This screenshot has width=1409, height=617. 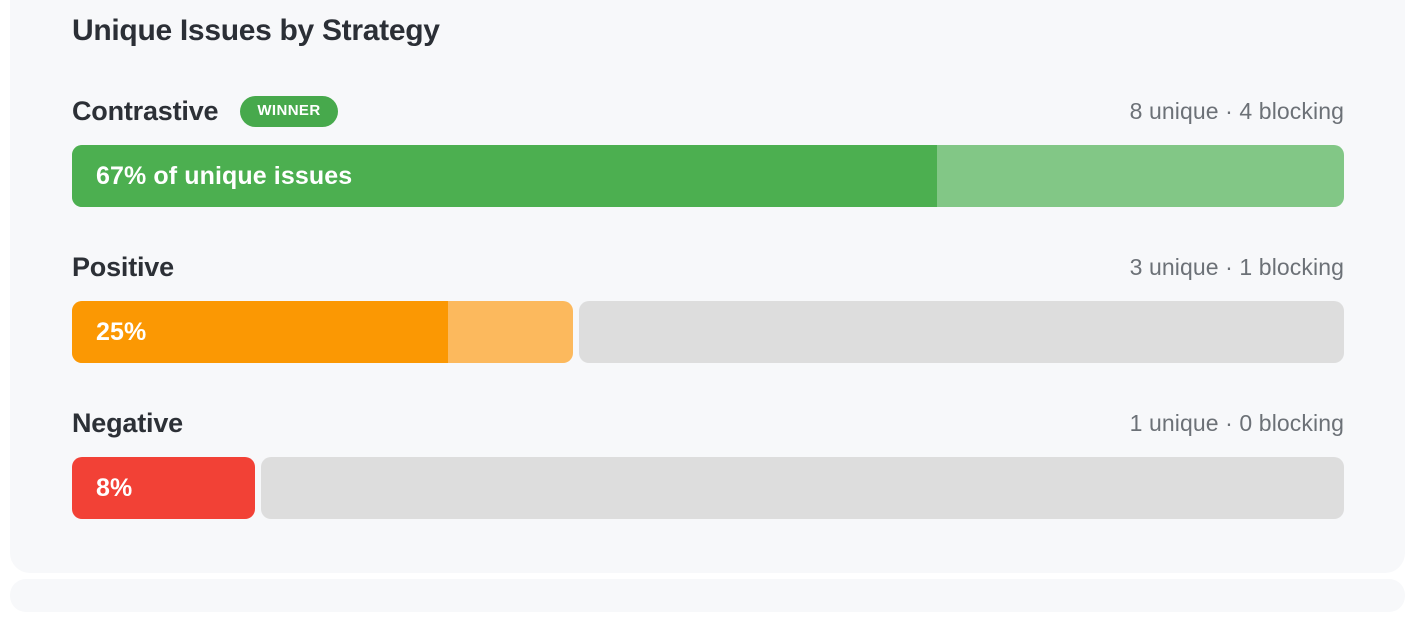 What do you see at coordinates (256, 30) in the screenshot?
I see `page-title: Unique Issues by Strategy` at bounding box center [256, 30].